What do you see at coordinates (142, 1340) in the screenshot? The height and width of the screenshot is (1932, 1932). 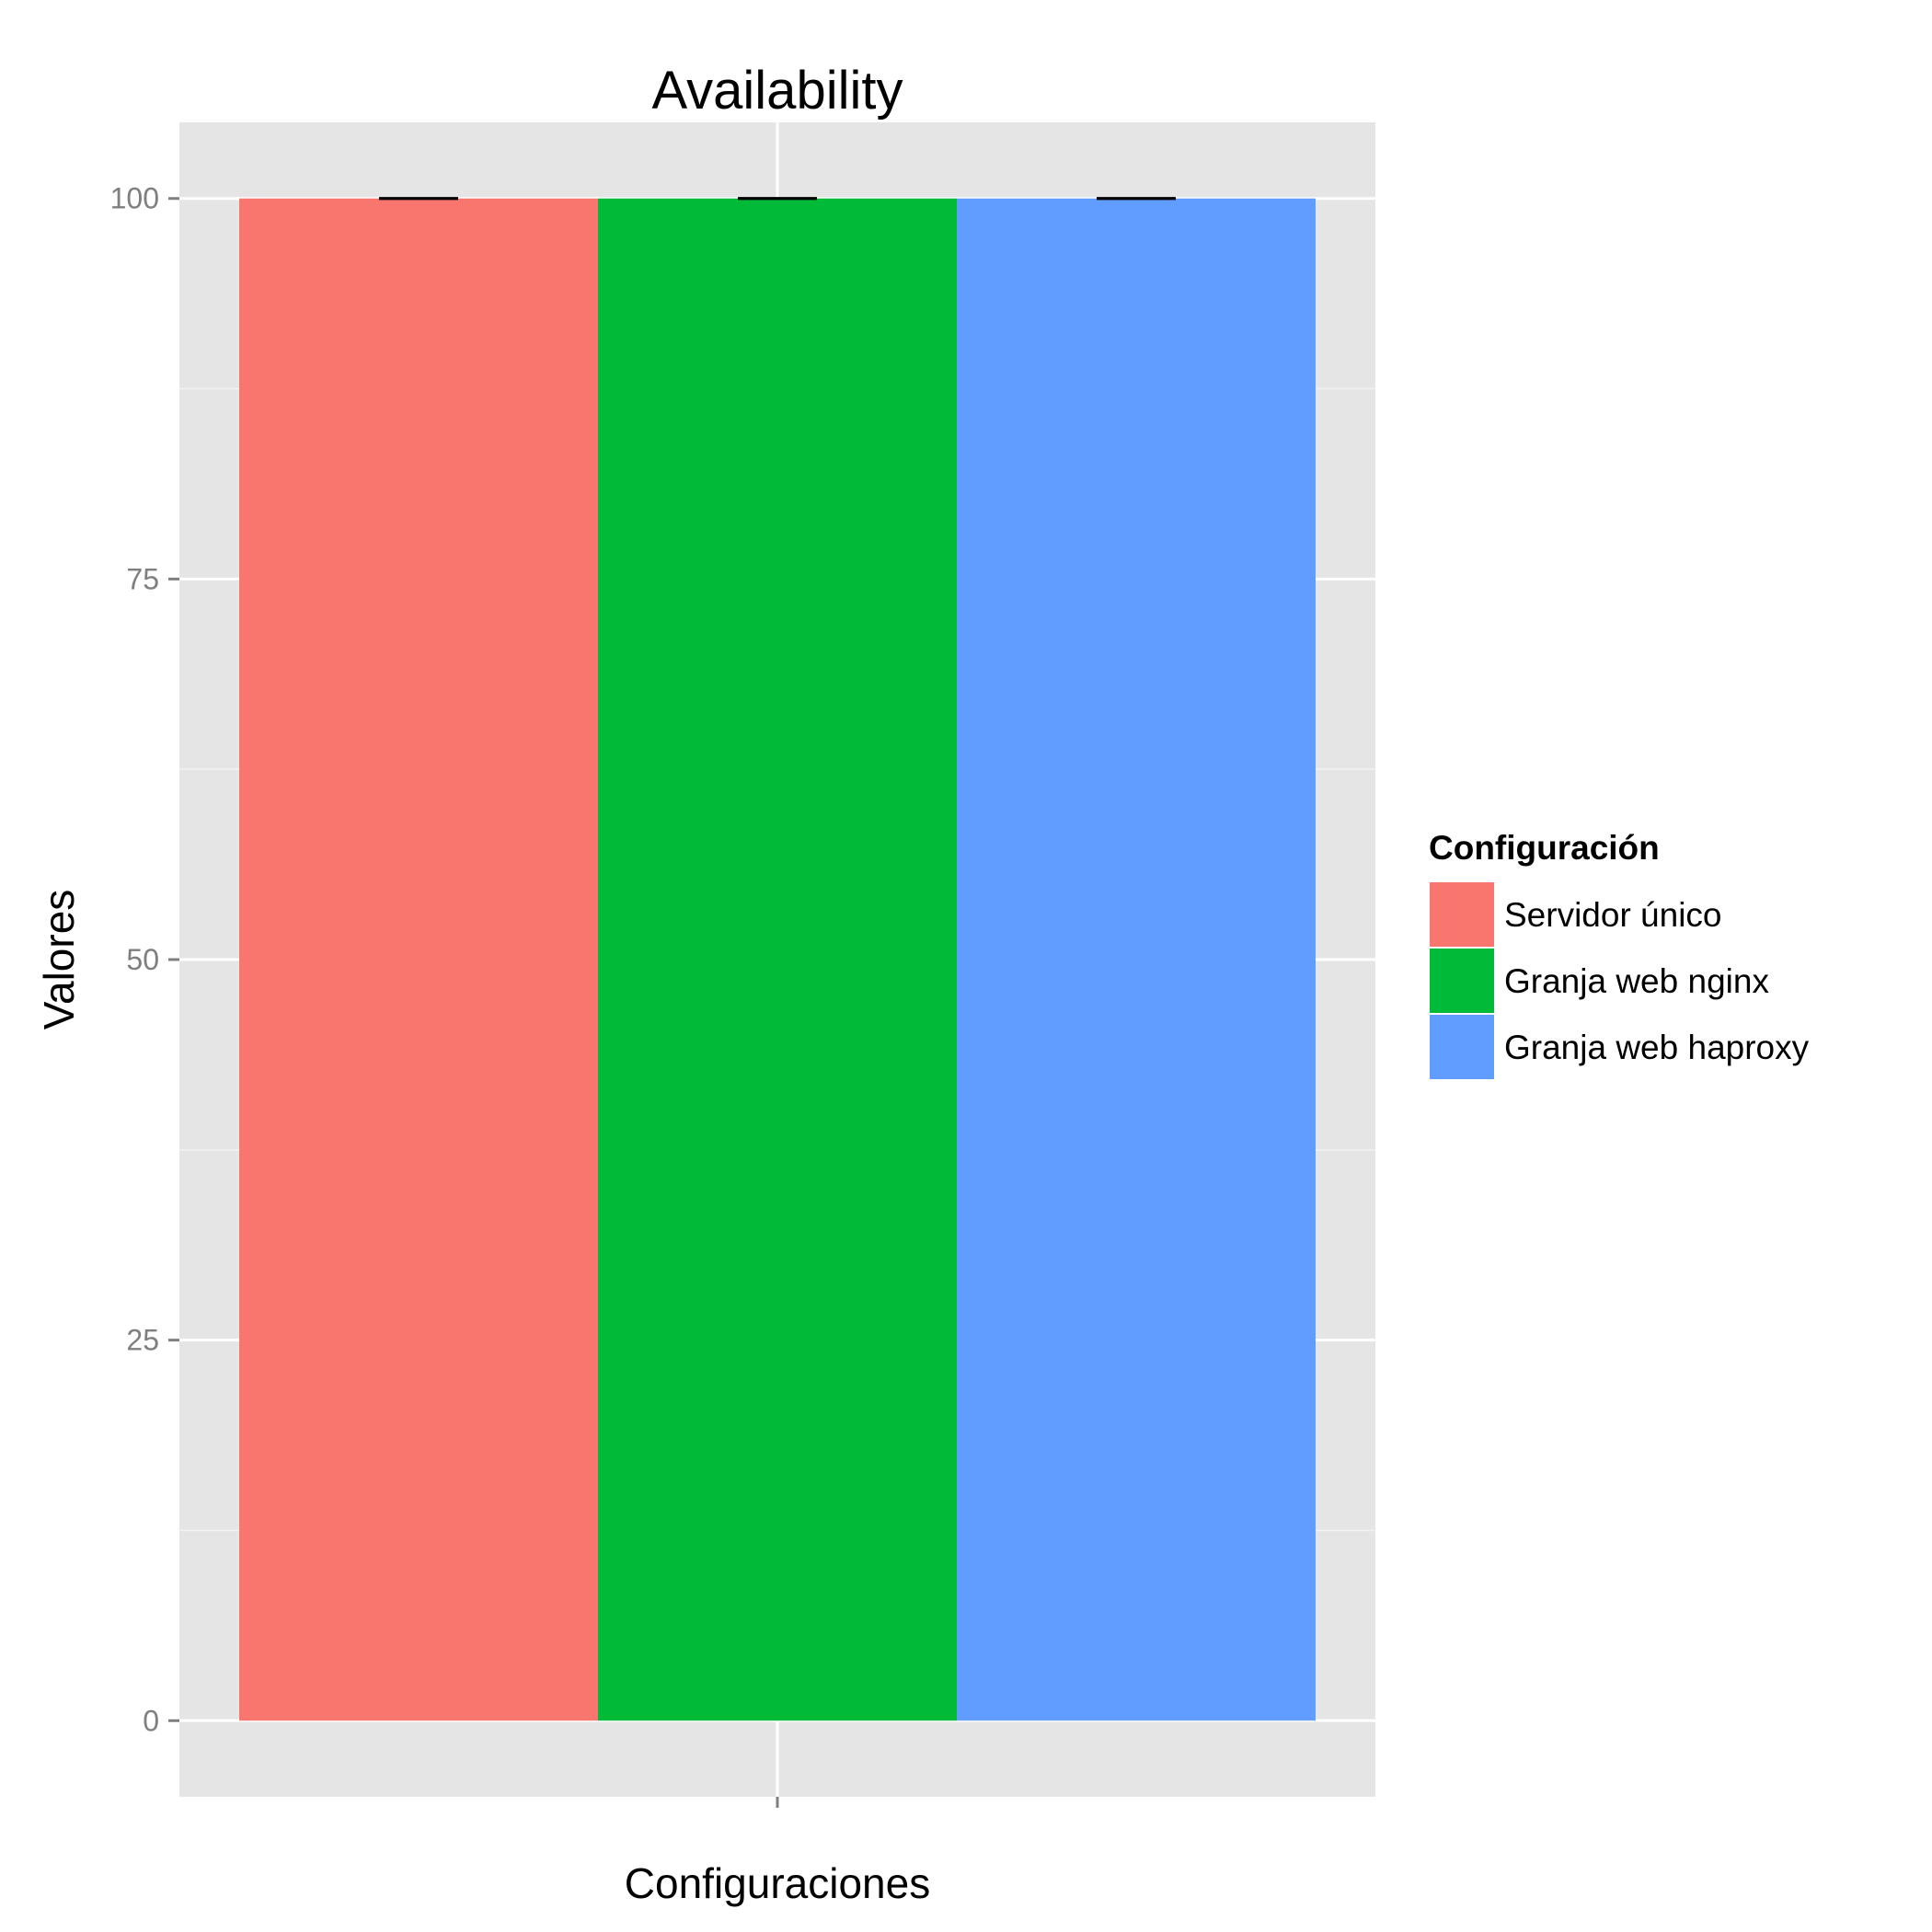 I see `y-tick-label: 25` at bounding box center [142, 1340].